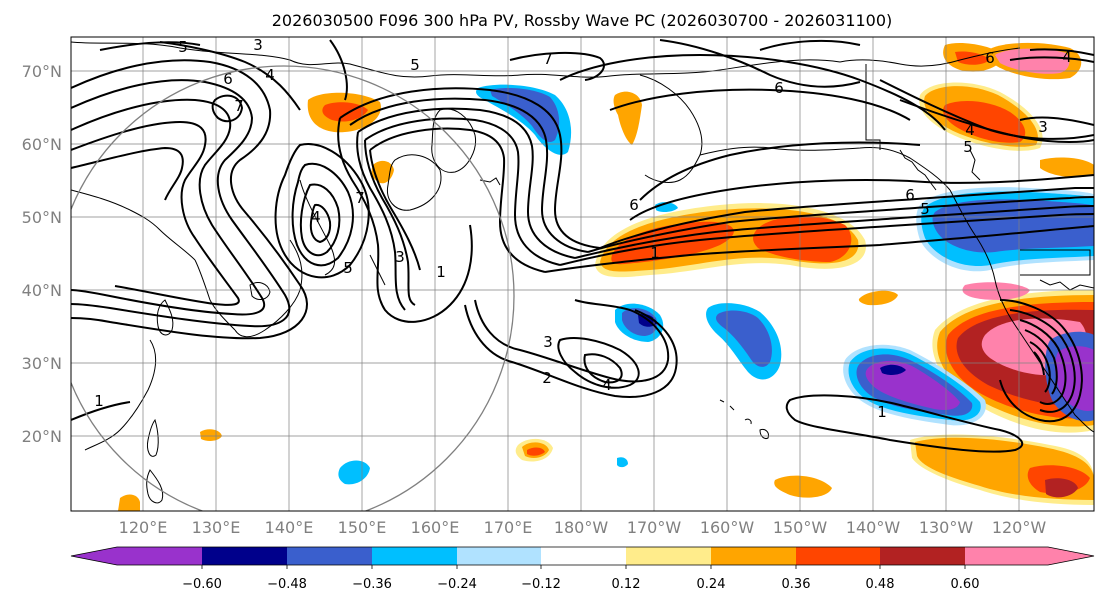 The height and width of the screenshot is (604, 1105). What do you see at coordinates (654, 527) in the screenshot?
I see `lon-label: 170°W` at bounding box center [654, 527].